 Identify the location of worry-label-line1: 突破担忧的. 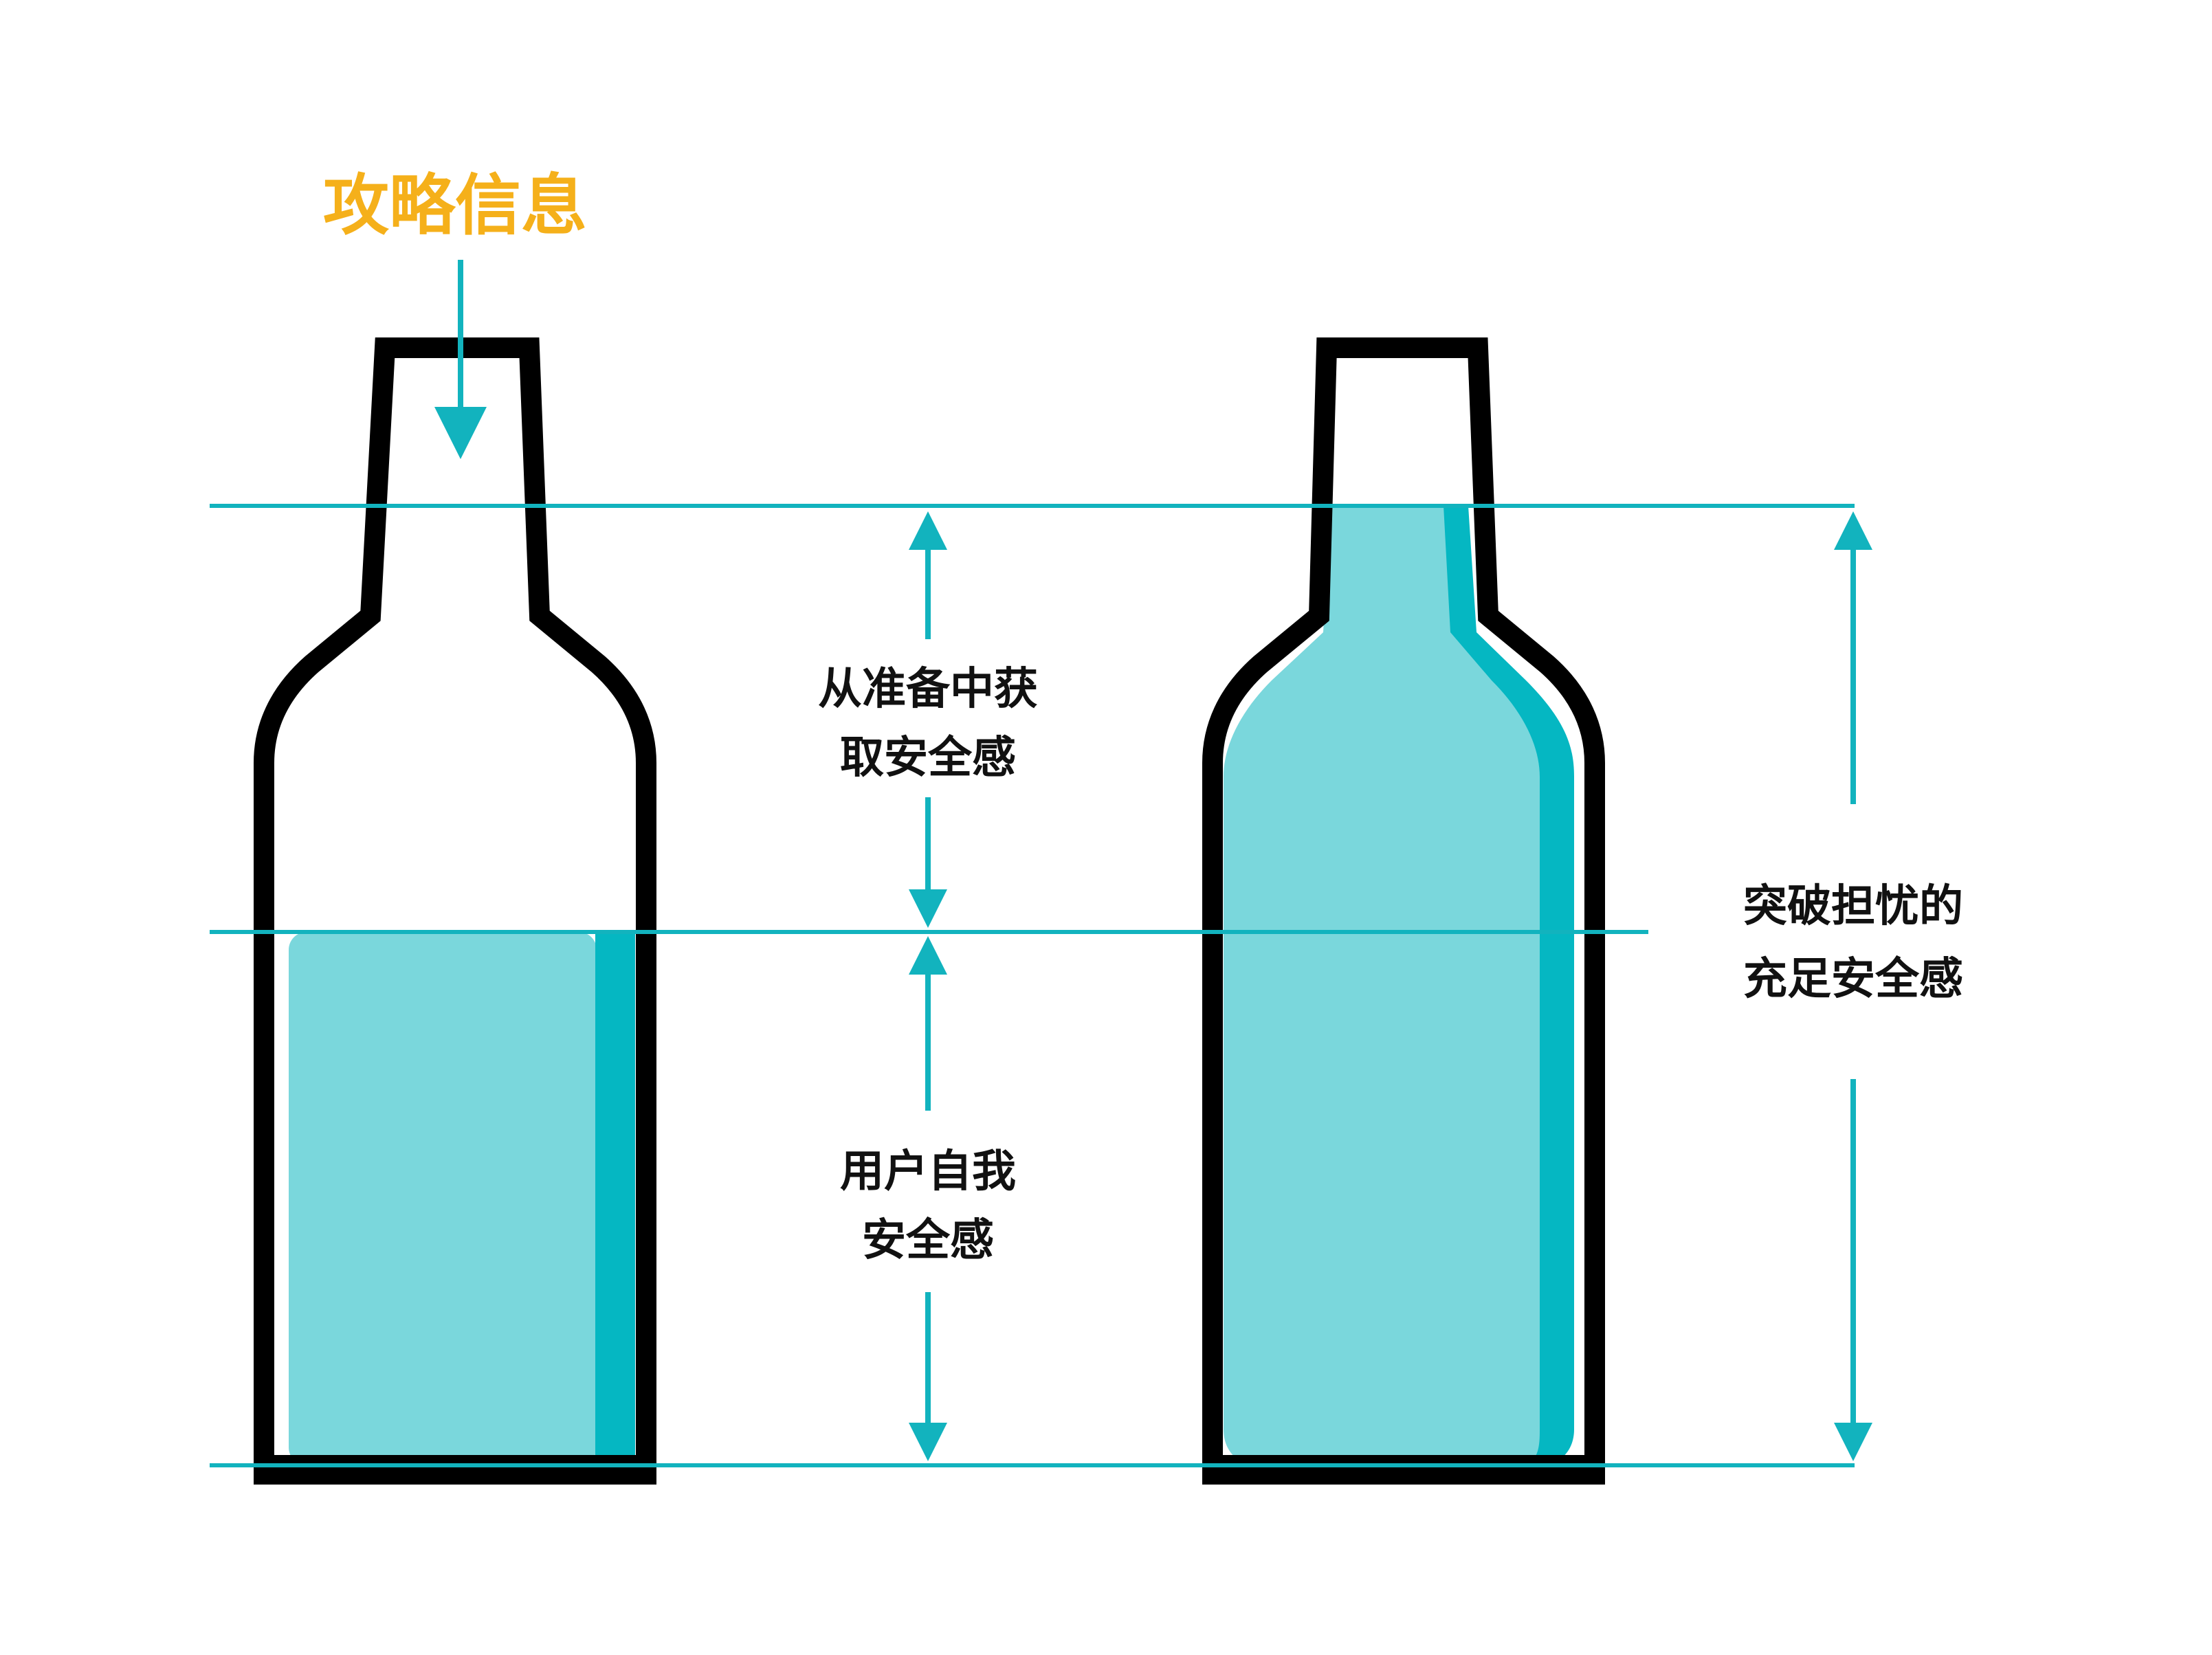
(1853, 907).